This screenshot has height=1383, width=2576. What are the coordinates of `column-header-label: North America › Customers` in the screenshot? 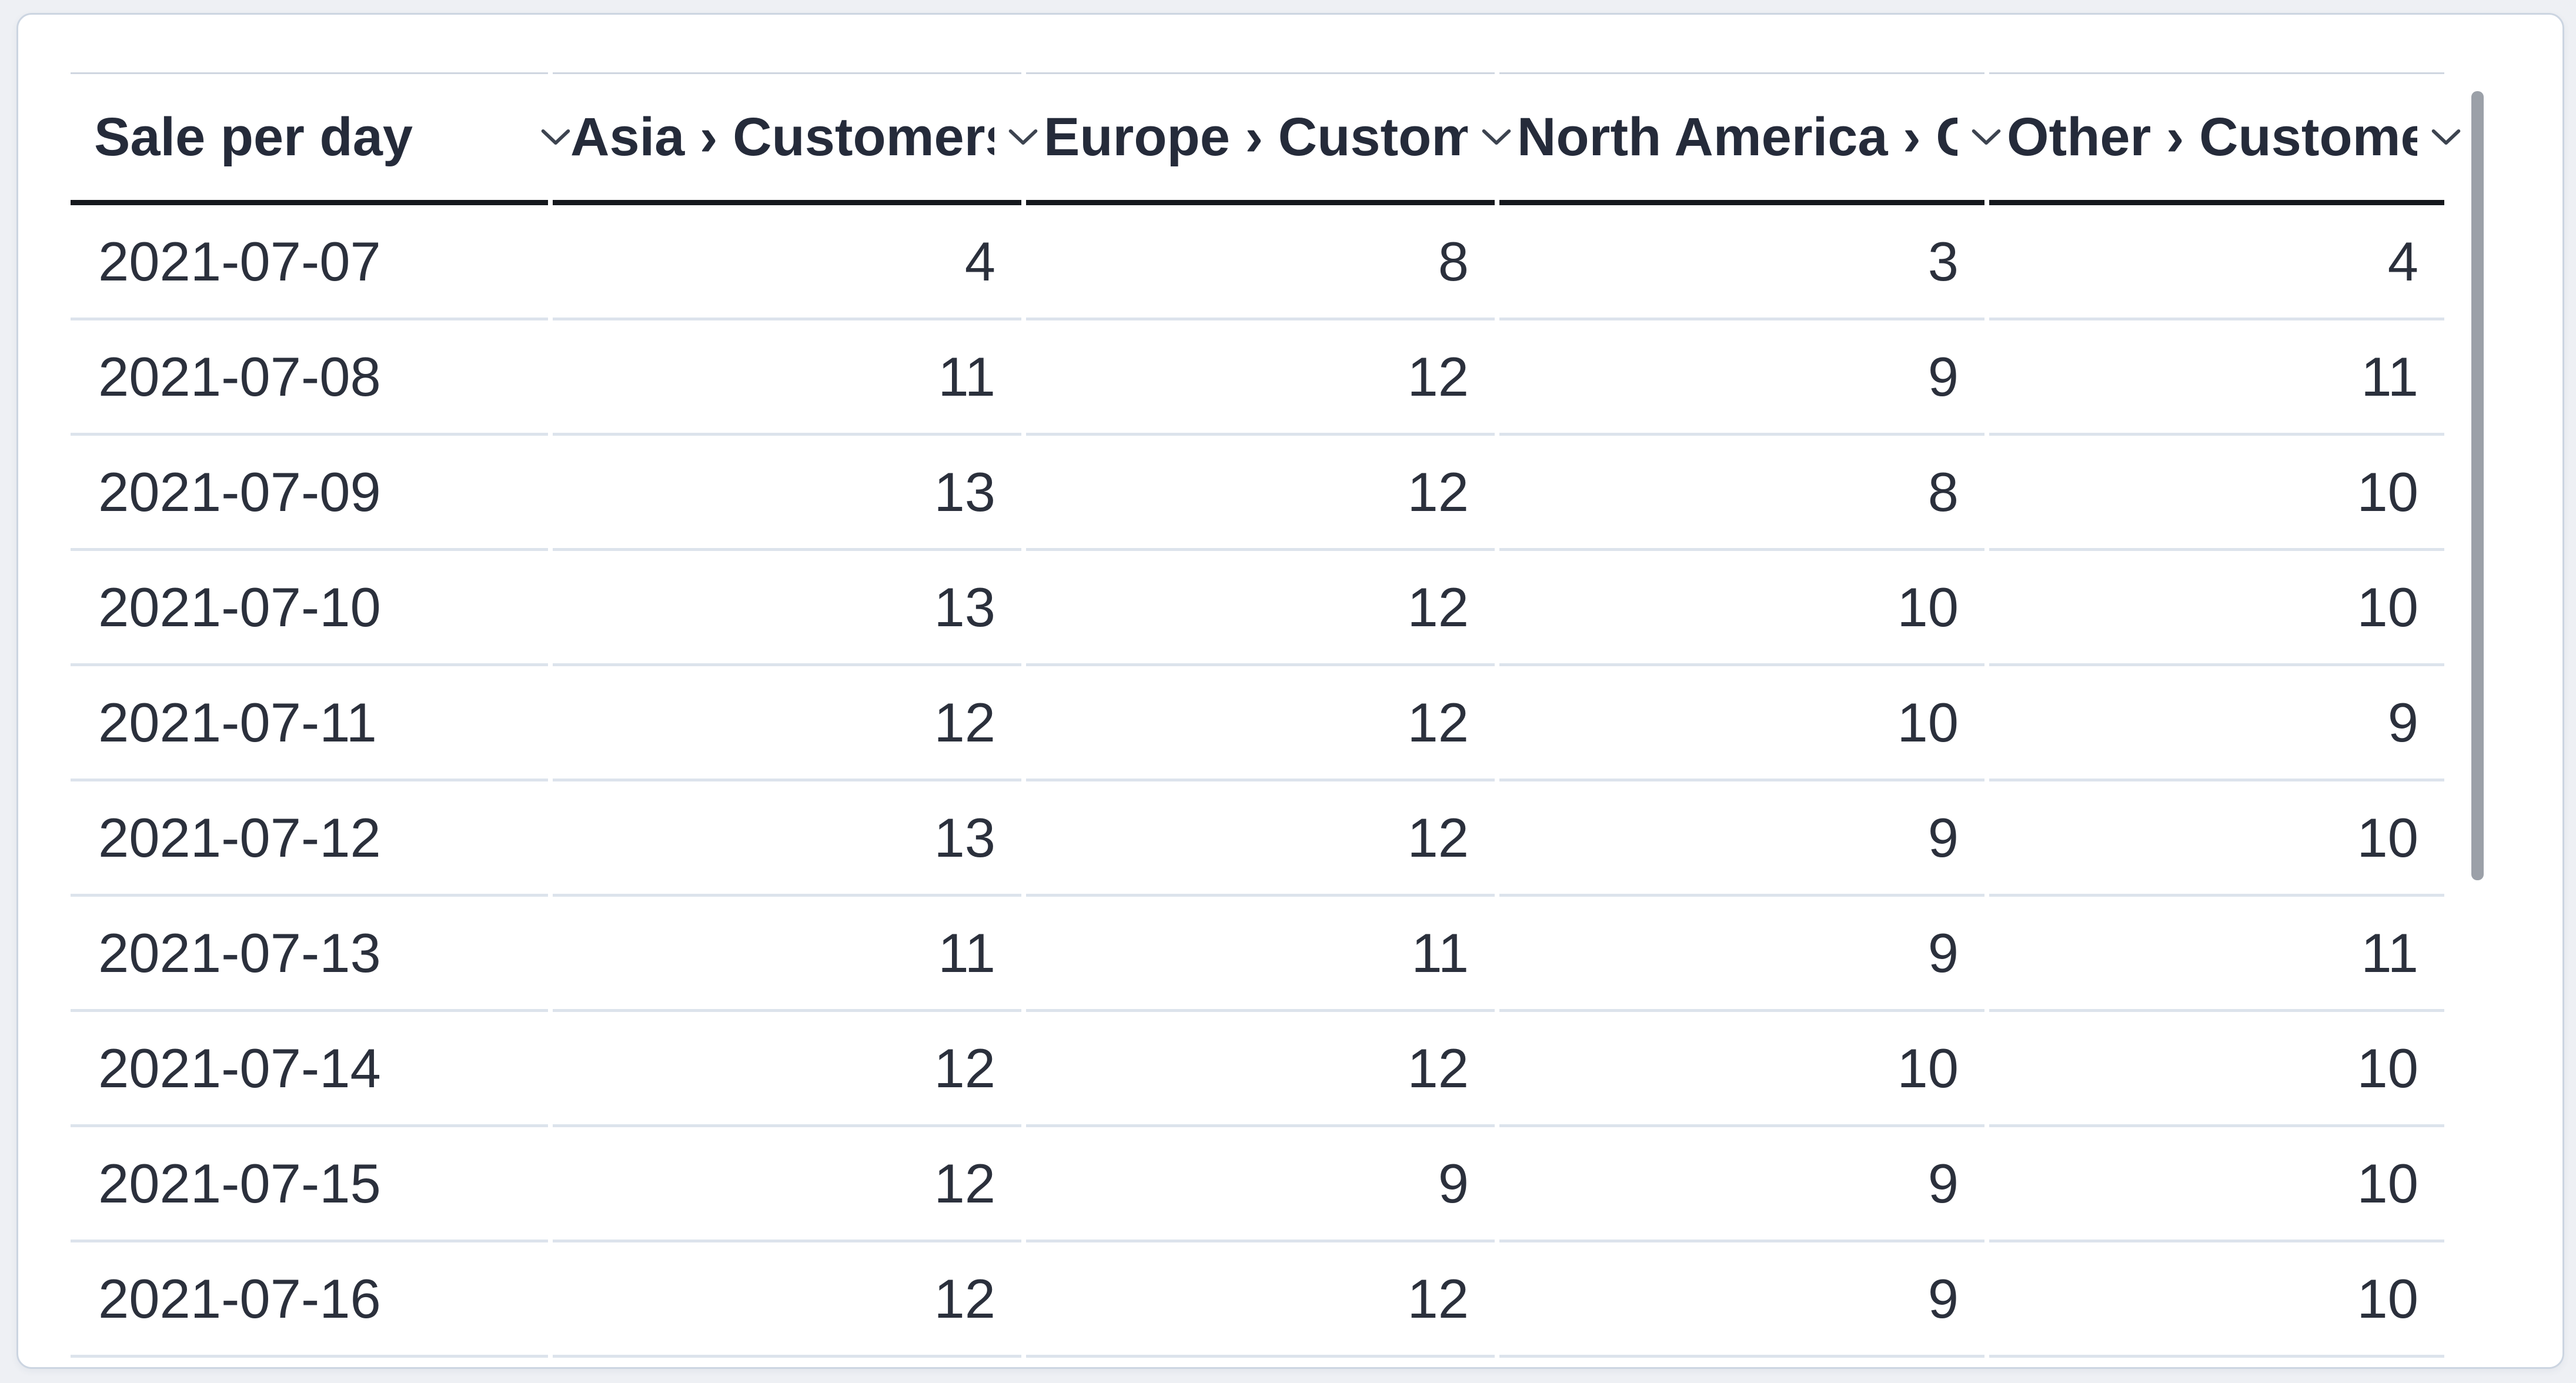 It's located at (1737, 136).